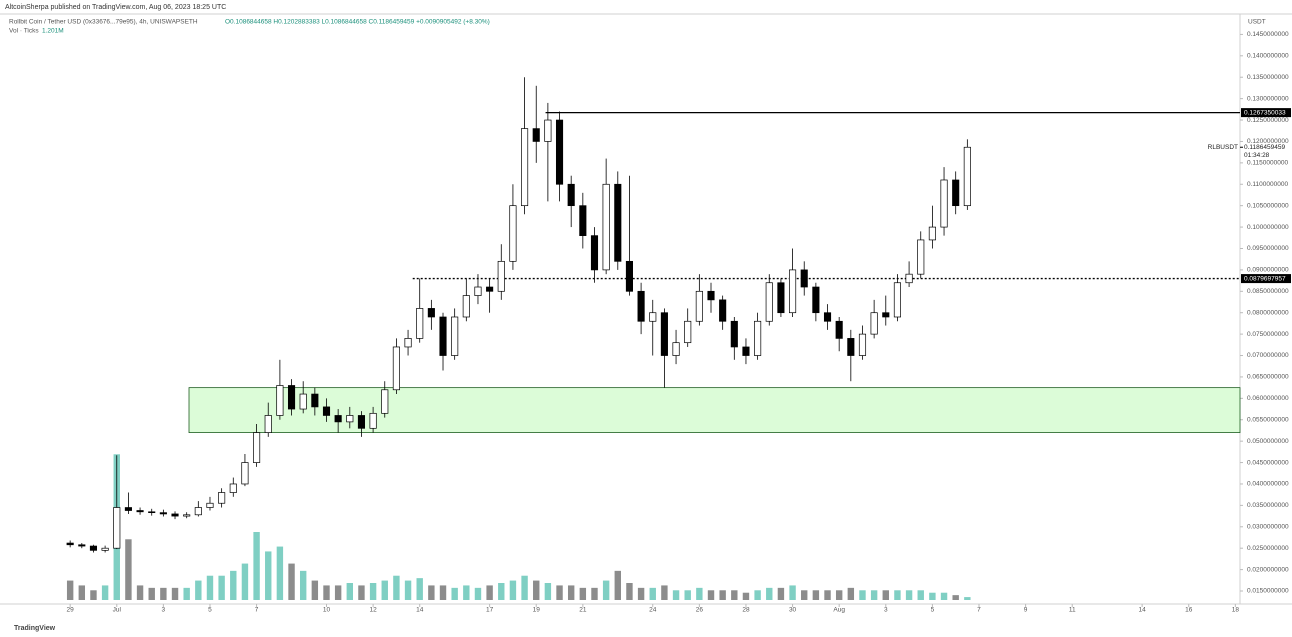  I want to click on y-tick-label: 0.1300000000, so click(1268, 98).